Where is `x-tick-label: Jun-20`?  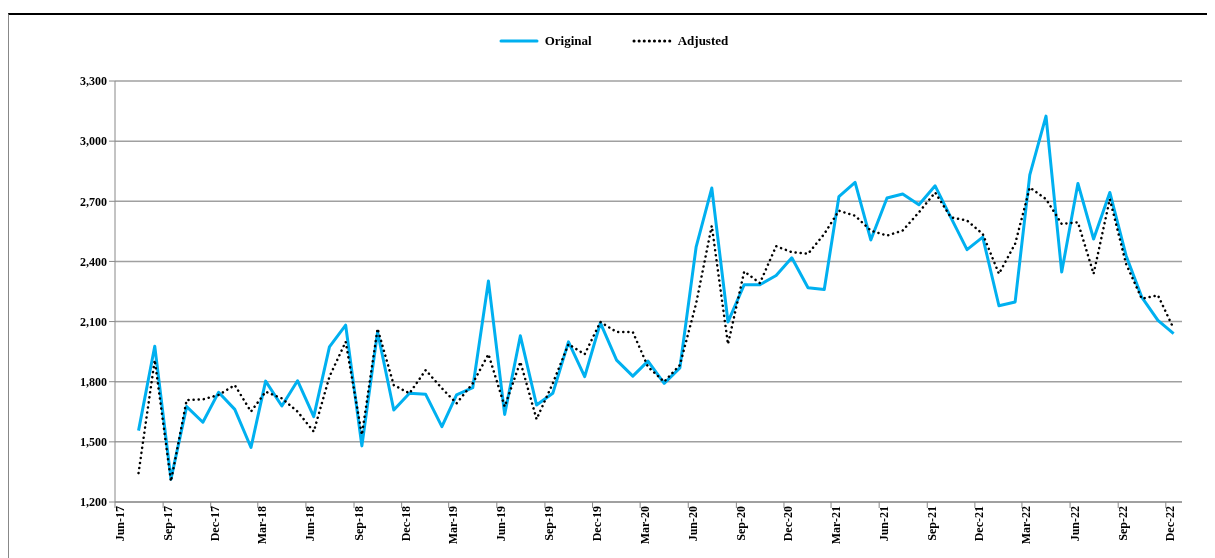 x-tick-label: Jun-20 is located at coordinates (692, 524).